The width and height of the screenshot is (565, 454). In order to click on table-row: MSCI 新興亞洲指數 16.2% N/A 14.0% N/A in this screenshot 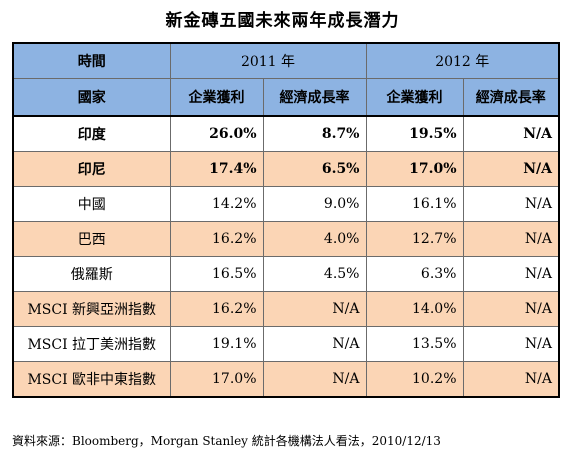, I will do `click(286, 309)`.